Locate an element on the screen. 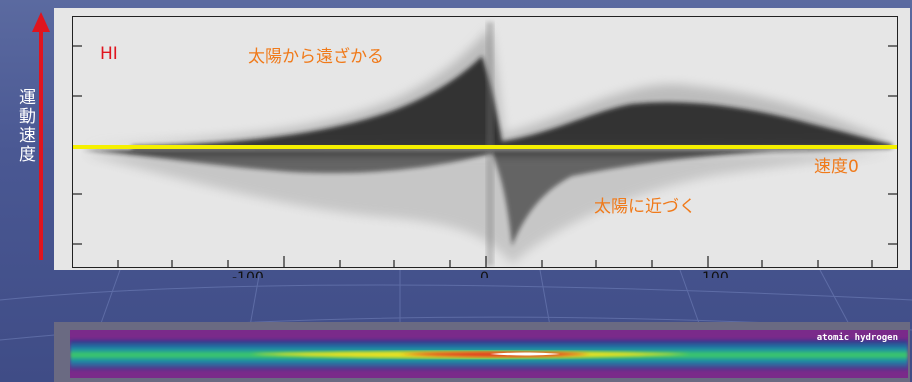  x-tick-label: 0 is located at coordinates (484, 274).